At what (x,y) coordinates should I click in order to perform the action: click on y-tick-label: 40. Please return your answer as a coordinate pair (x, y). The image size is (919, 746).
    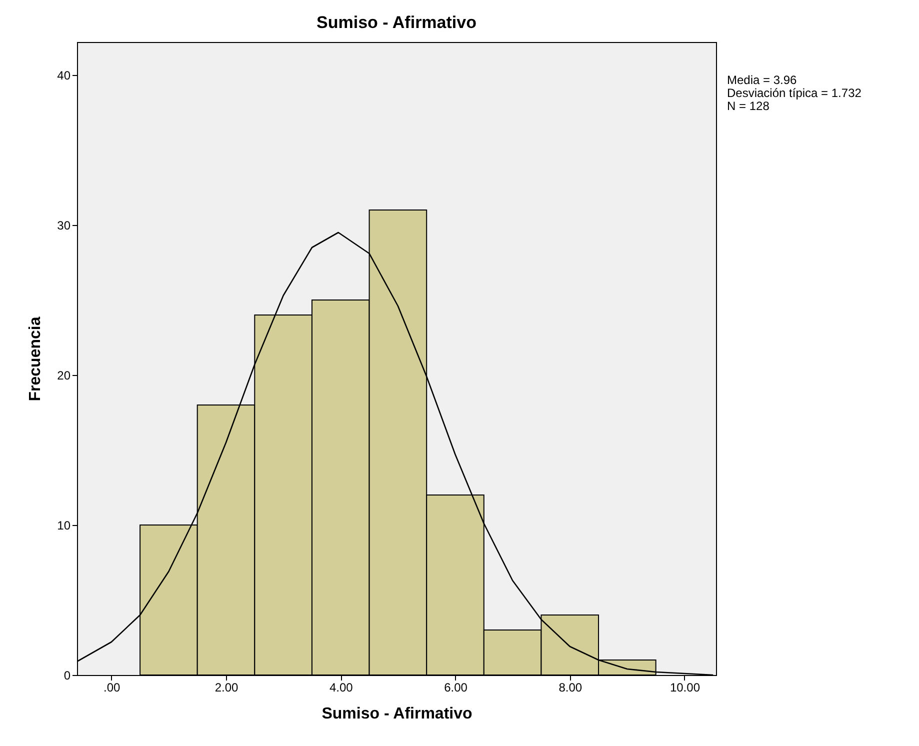
    Looking at the image, I should click on (64, 75).